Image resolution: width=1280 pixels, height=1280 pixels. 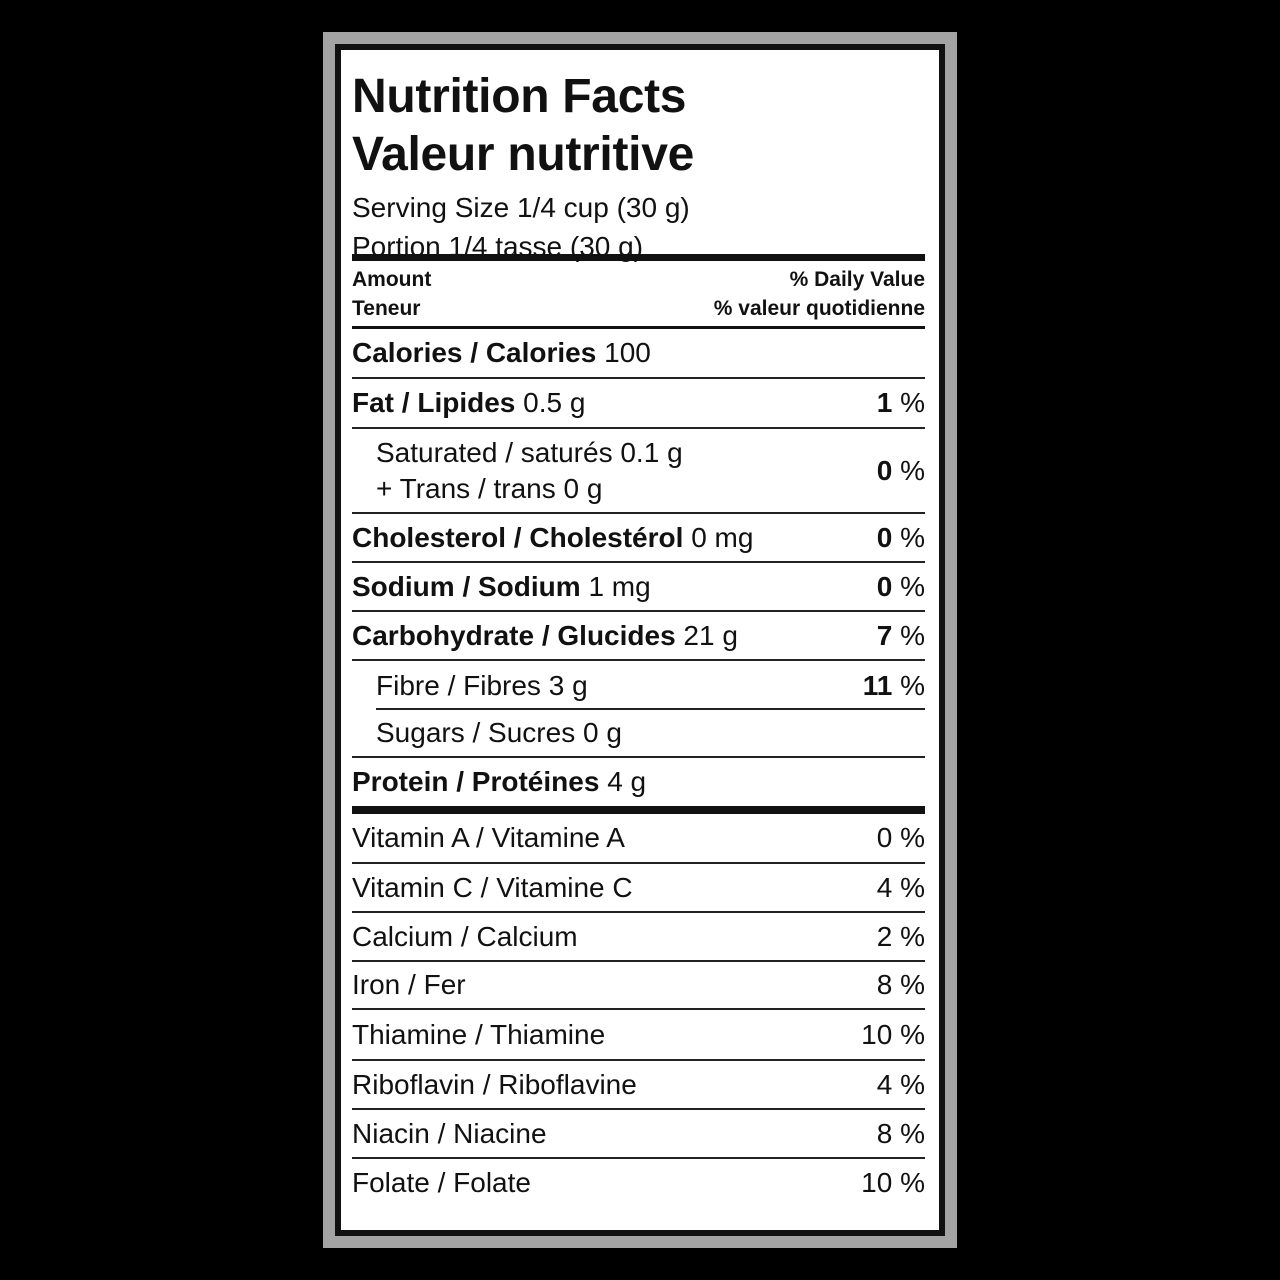 I want to click on daily-value: 1 %, so click(x=901, y=403).